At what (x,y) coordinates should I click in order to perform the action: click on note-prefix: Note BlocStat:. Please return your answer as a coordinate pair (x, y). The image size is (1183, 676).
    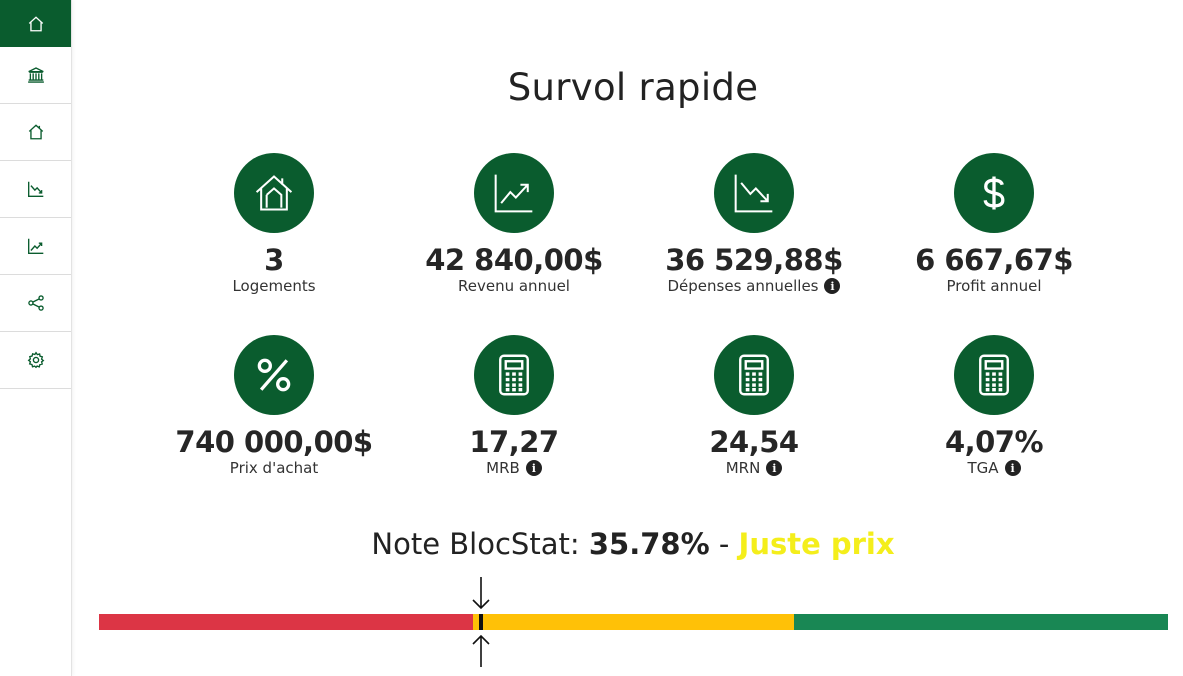
    Looking at the image, I should click on (475, 544).